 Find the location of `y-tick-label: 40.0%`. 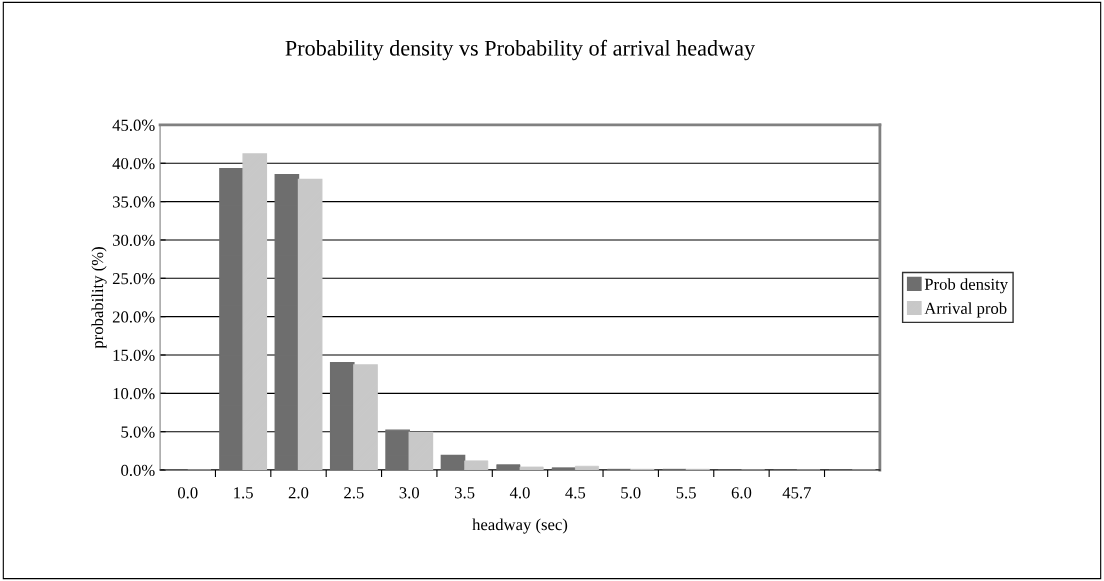

y-tick-label: 40.0% is located at coordinates (133, 163).